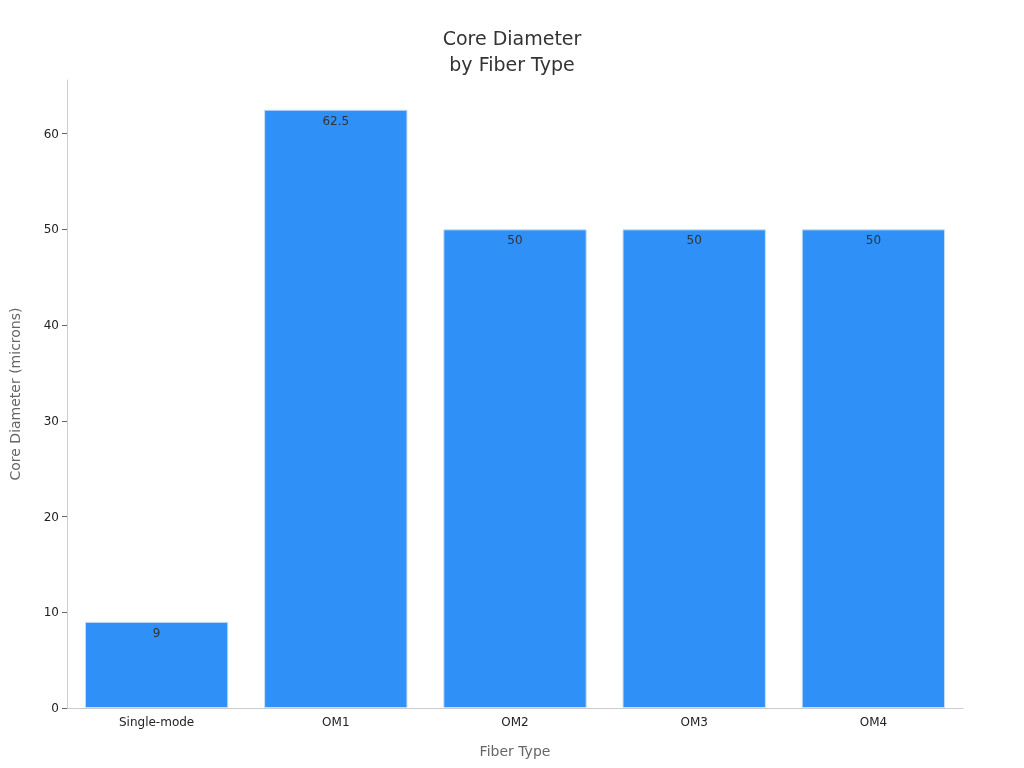  I want to click on y-tick-label: 40, so click(51, 325).